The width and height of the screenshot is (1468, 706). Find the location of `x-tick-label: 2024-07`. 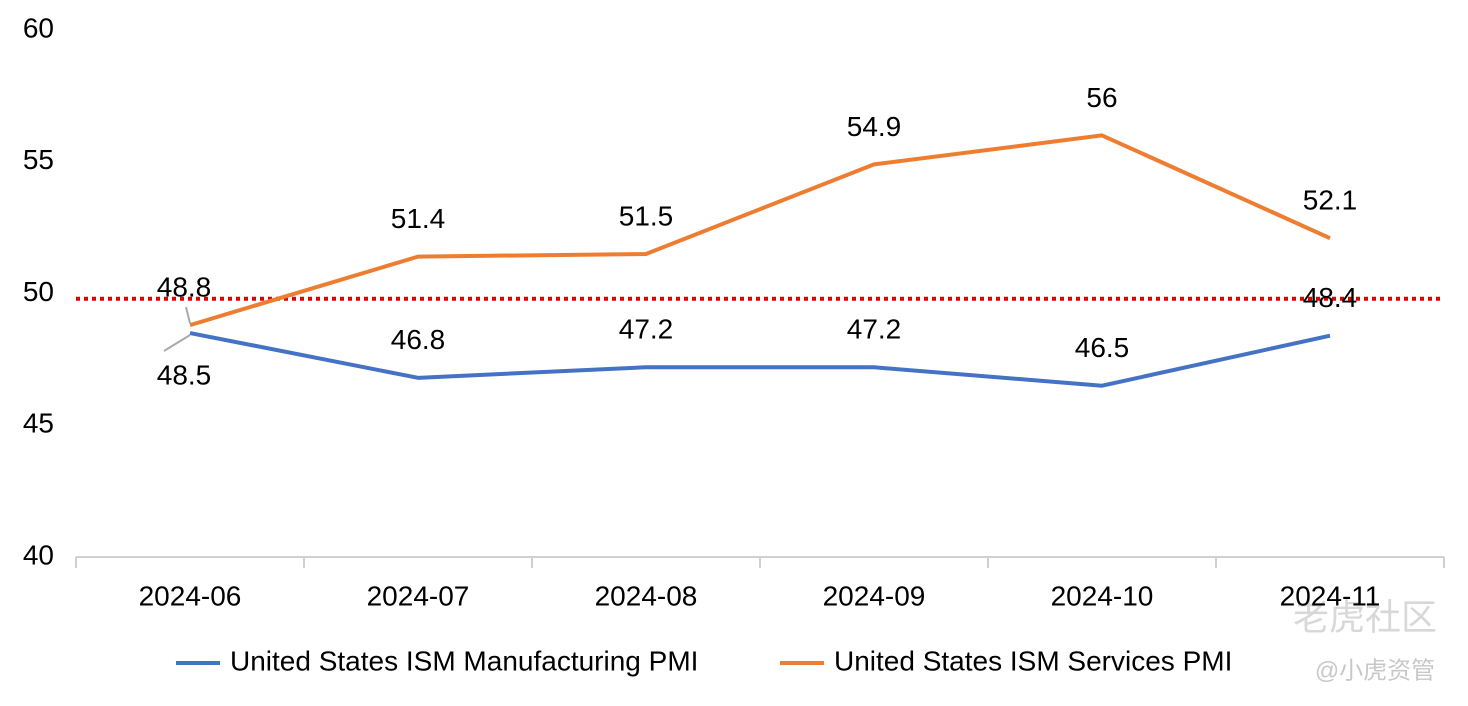

x-tick-label: 2024-07 is located at coordinates (418, 595).